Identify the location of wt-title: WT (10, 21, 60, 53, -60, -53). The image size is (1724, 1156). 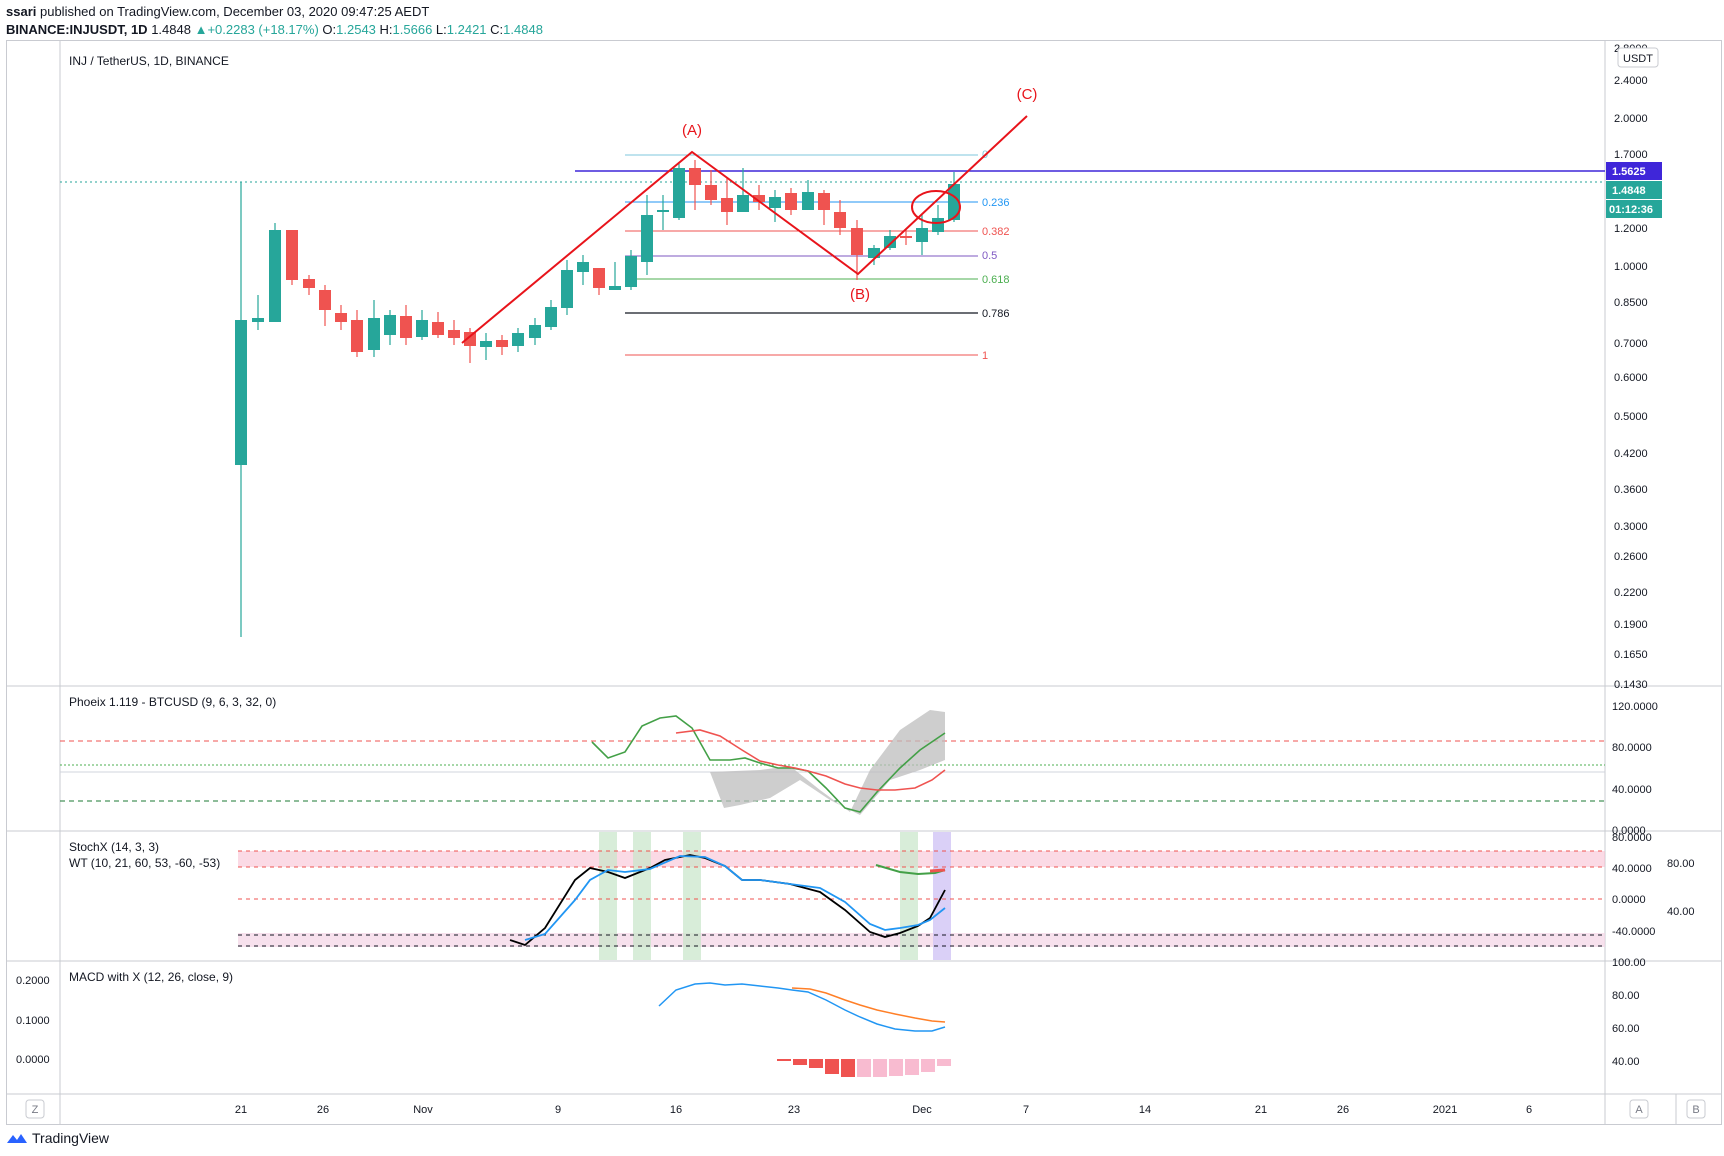
(144, 863).